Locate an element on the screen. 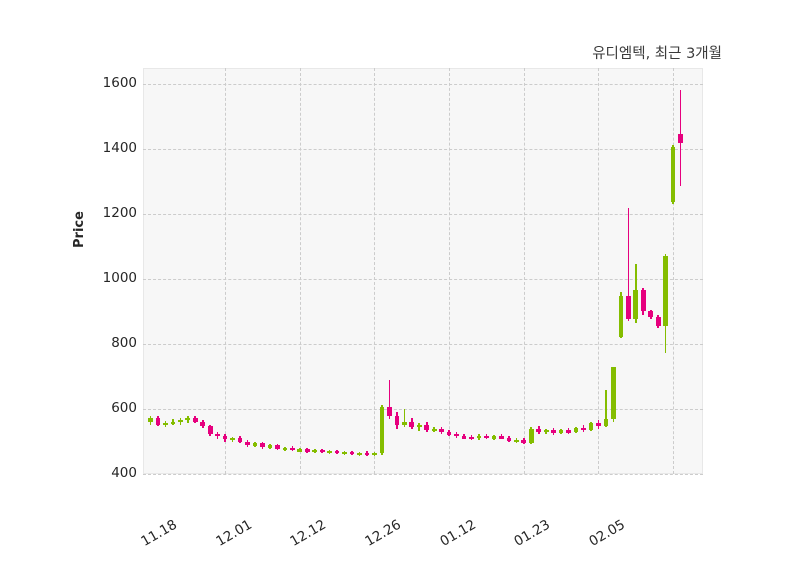  chart-title: 유디엠텍, 최근 3개월 is located at coordinates (657, 54).